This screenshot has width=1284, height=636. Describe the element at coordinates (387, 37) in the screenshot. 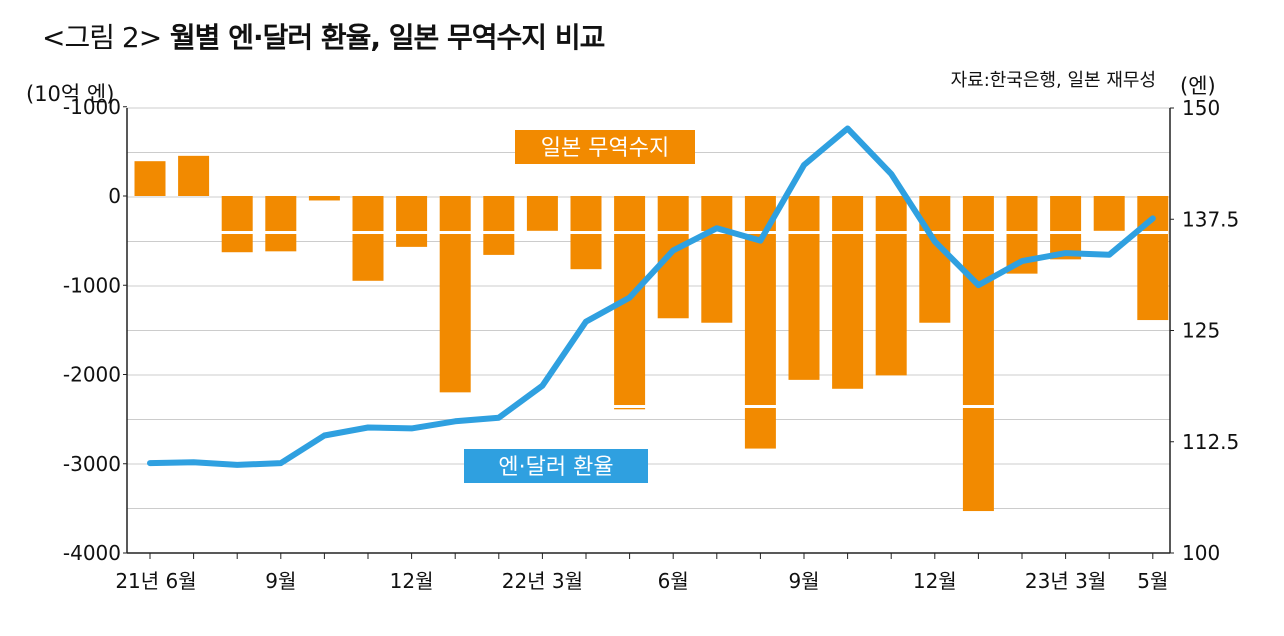

I see `title-text: 월별 엔·달러 환율, 일본 무역수지 비교` at that location.